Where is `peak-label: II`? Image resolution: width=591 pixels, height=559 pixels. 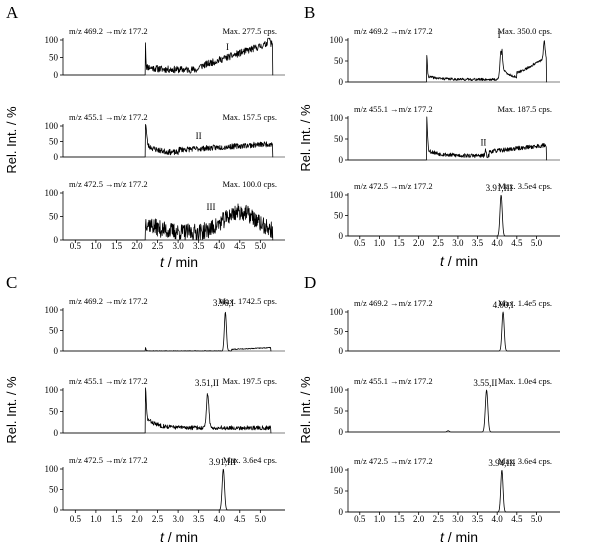 peak-label: II is located at coordinates (483, 143).